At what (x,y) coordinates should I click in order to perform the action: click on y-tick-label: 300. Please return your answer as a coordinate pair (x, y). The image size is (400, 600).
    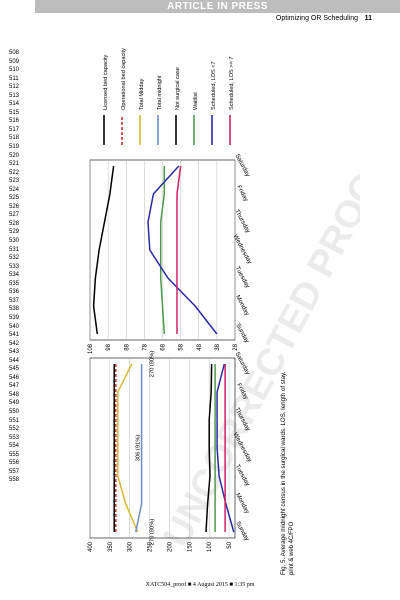
    Looking at the image, I should click on (131, 546).